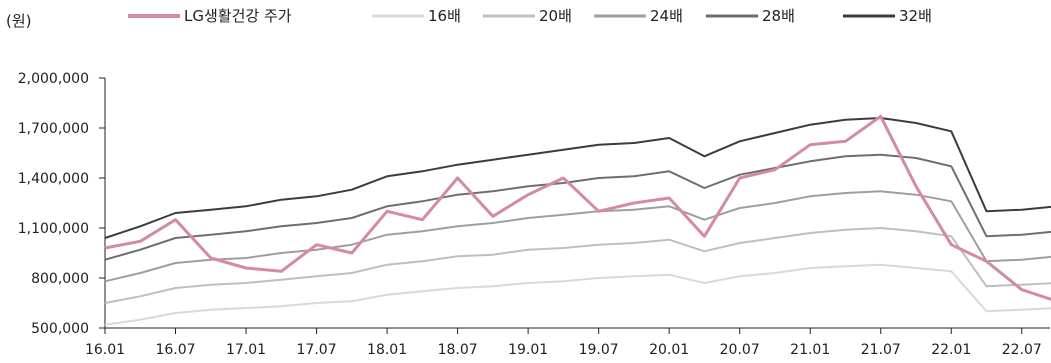 This screenshot has height=363, width=1051. I want to click on legend-label-5: 32배, so click(915, 16).